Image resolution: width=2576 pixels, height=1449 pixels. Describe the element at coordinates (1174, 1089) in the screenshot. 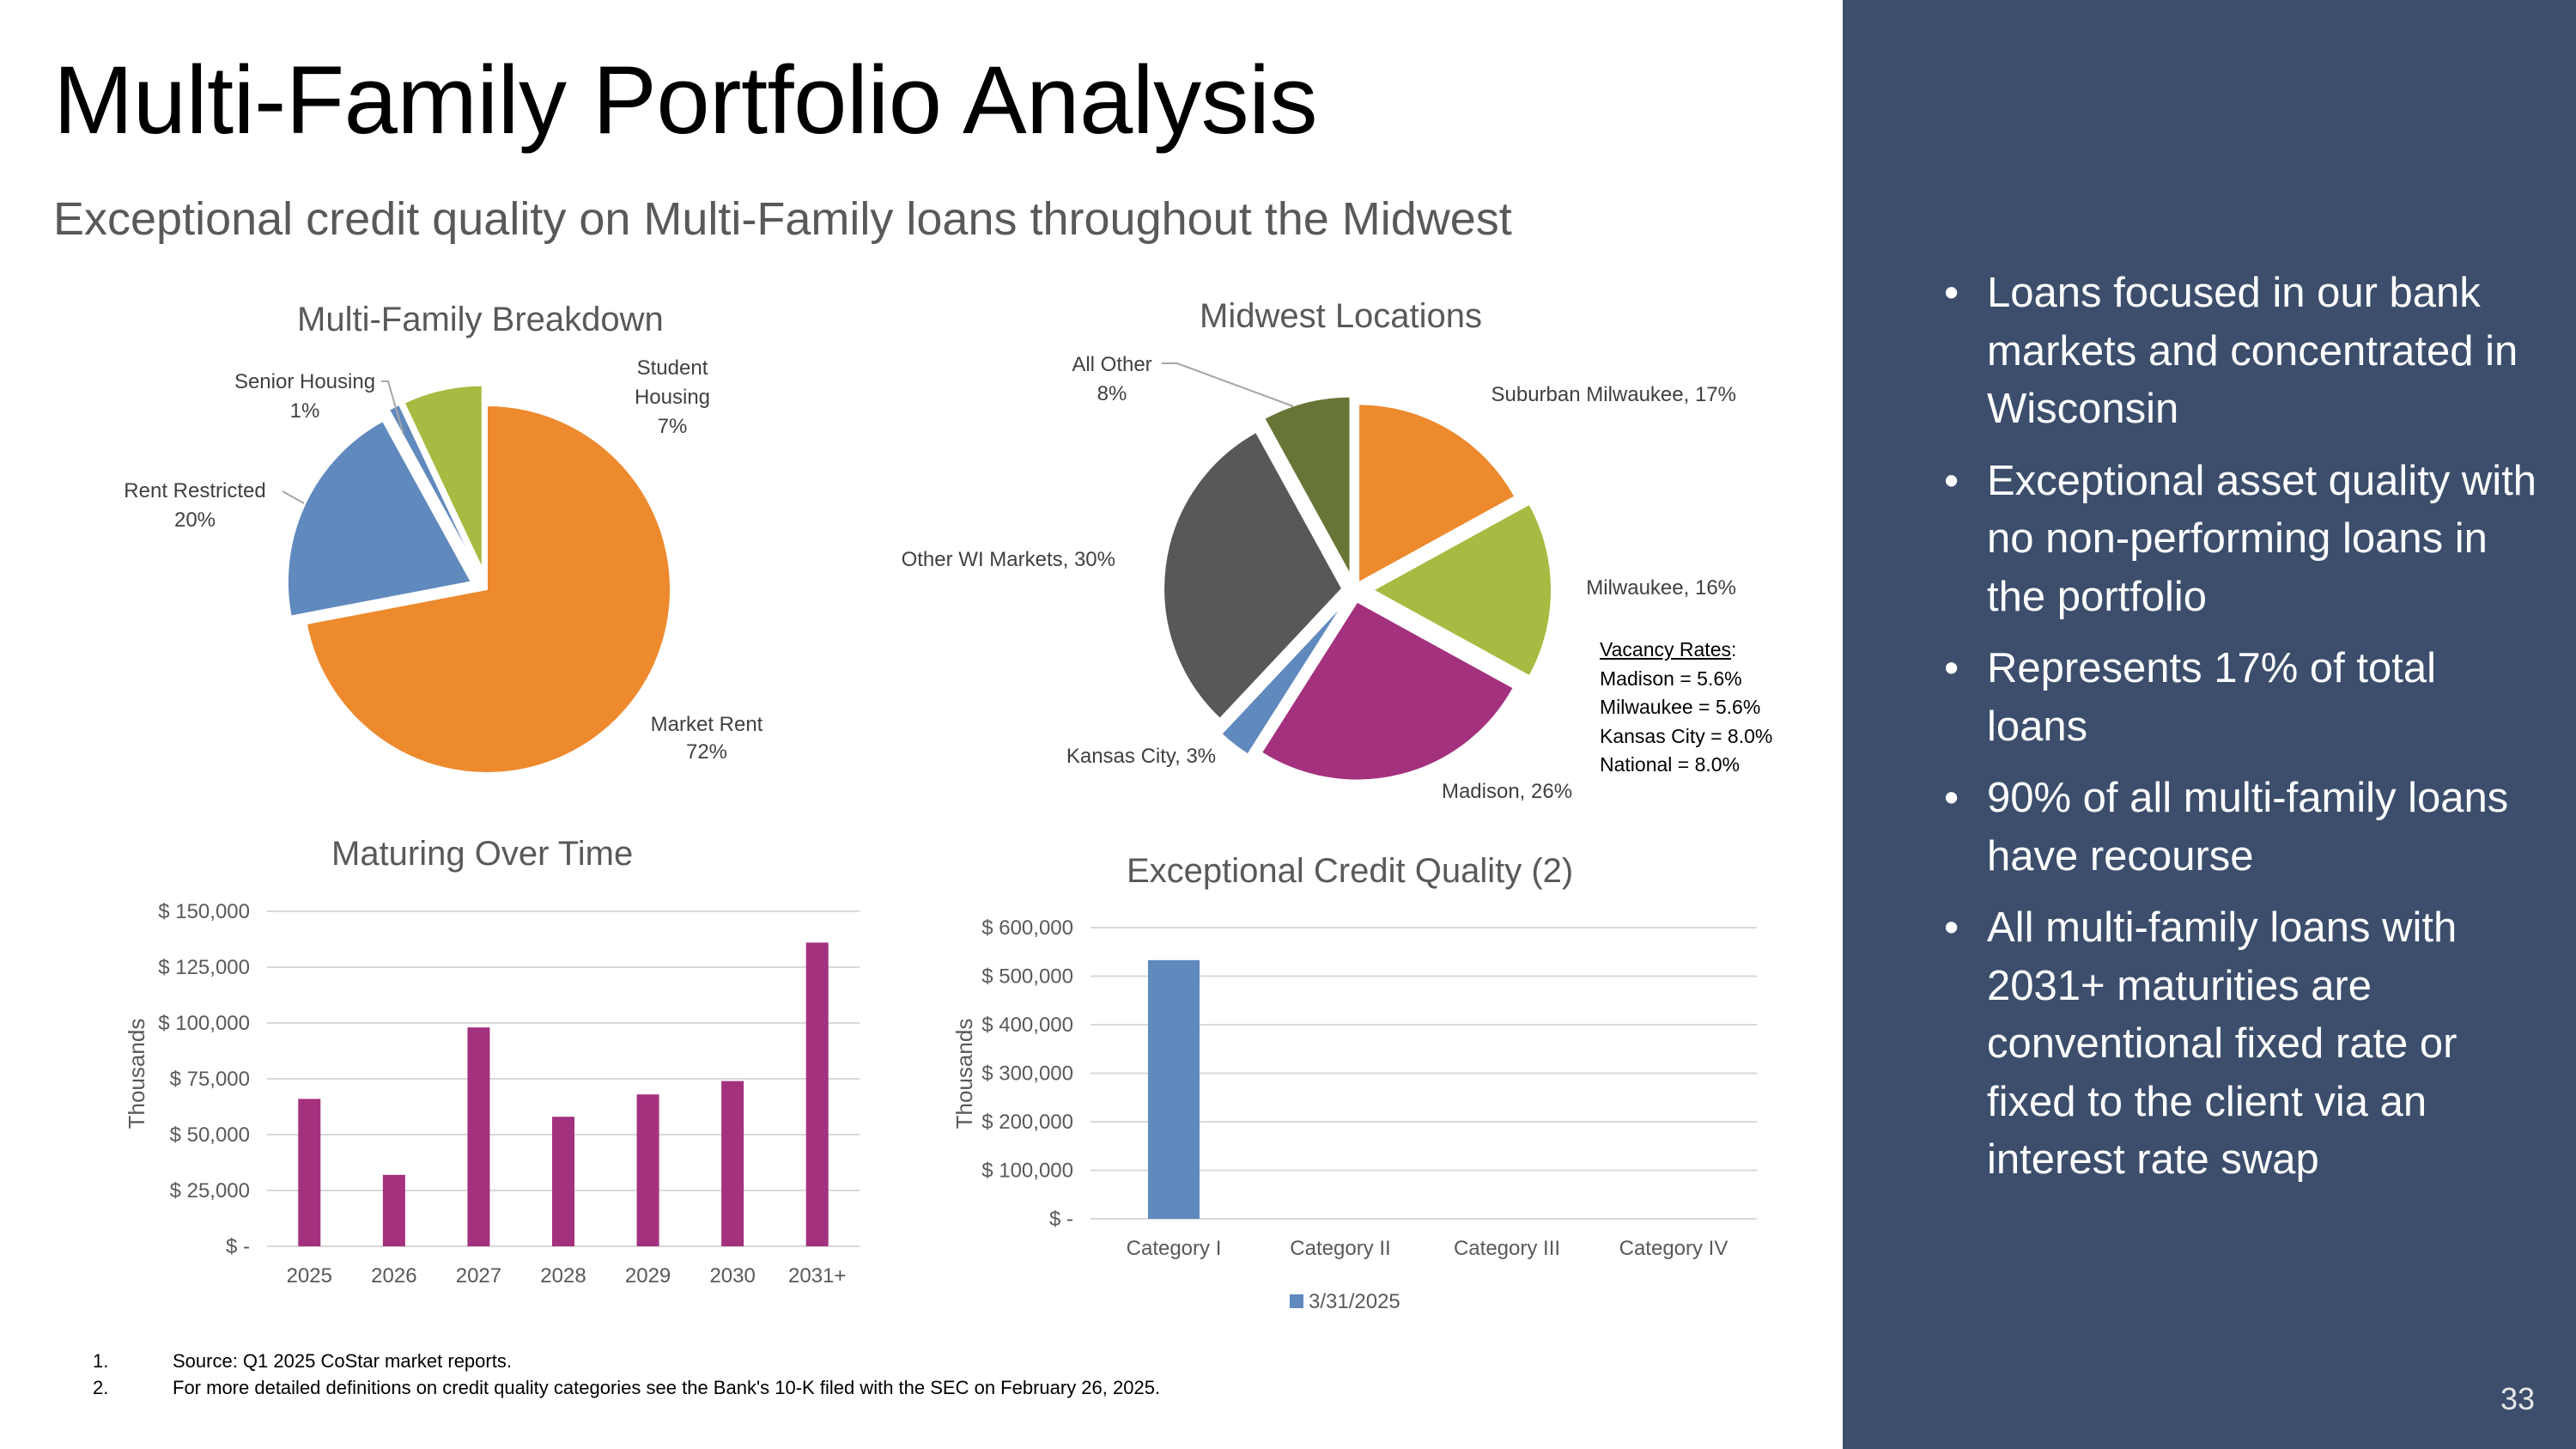

I see `bar-category-i` at that location.